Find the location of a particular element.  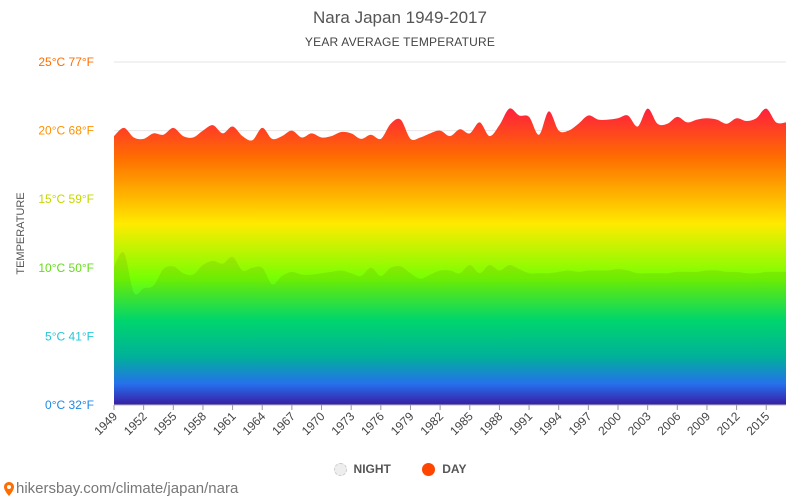

x-tick-label: 2006 is located at coordinates (669, 423).